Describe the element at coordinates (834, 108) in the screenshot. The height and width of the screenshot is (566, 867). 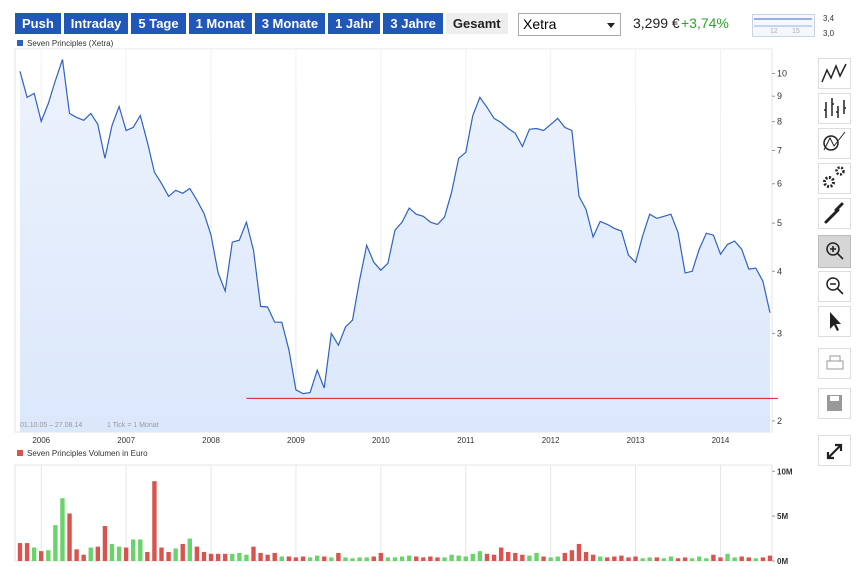
I see `ohlc-chart-button` at that location.